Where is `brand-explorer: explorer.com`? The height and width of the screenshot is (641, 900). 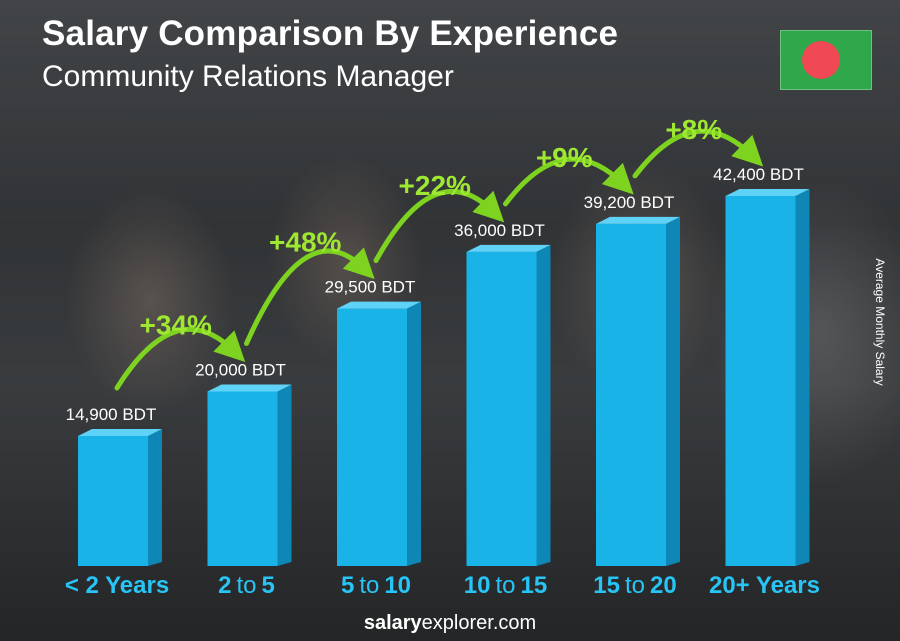 brand-explorer: explorer.com is located at coordinates (479, 623).